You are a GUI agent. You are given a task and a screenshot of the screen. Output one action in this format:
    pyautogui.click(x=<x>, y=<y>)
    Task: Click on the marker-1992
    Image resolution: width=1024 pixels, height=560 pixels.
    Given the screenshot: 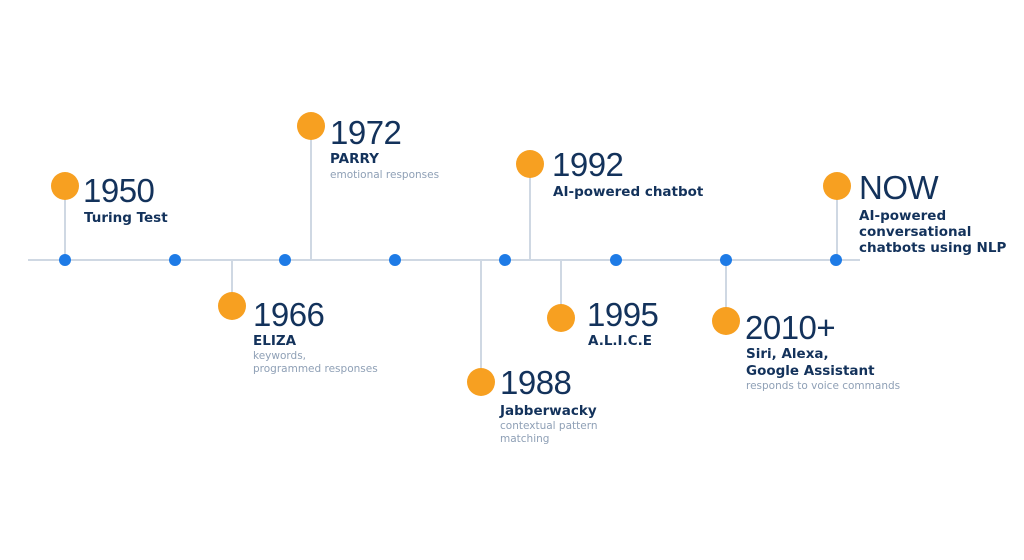 What is the action you would take?
    pyautogui.click(x=530, y=164)
    